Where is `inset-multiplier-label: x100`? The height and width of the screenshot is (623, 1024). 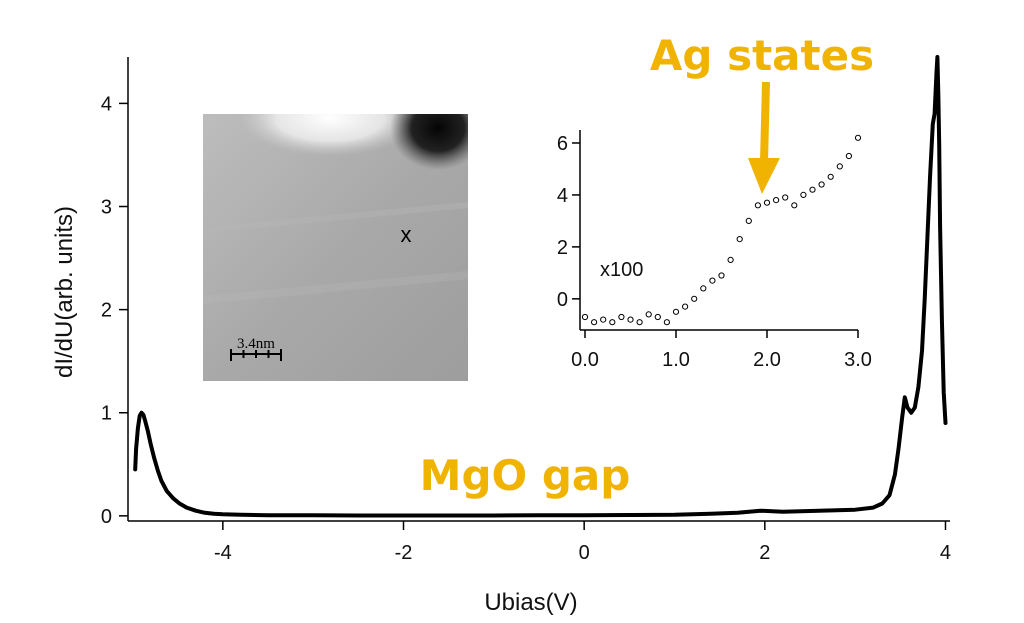
inset-multiplier-label: x100 is located at coordinates (621, 270).